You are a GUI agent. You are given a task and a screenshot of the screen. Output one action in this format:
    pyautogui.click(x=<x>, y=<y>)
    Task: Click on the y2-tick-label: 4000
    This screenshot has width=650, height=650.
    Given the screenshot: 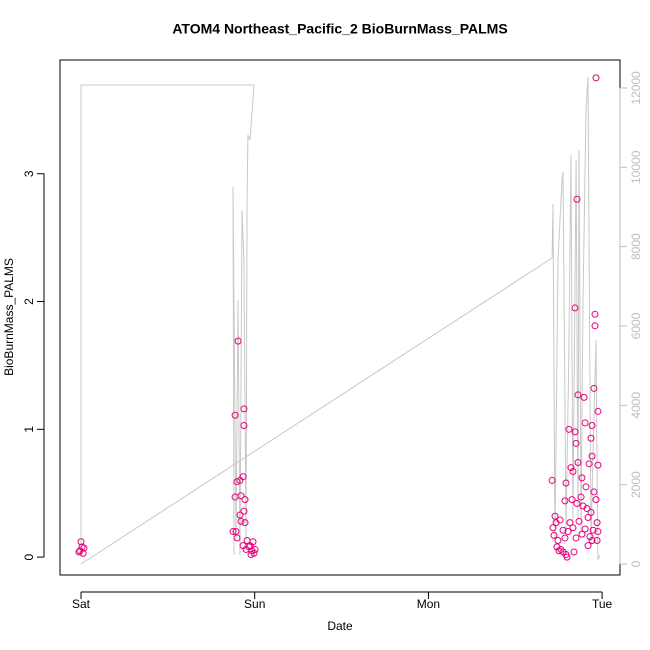 What is the action you would take?
    pyautogui.click(x=636, y=405)
    